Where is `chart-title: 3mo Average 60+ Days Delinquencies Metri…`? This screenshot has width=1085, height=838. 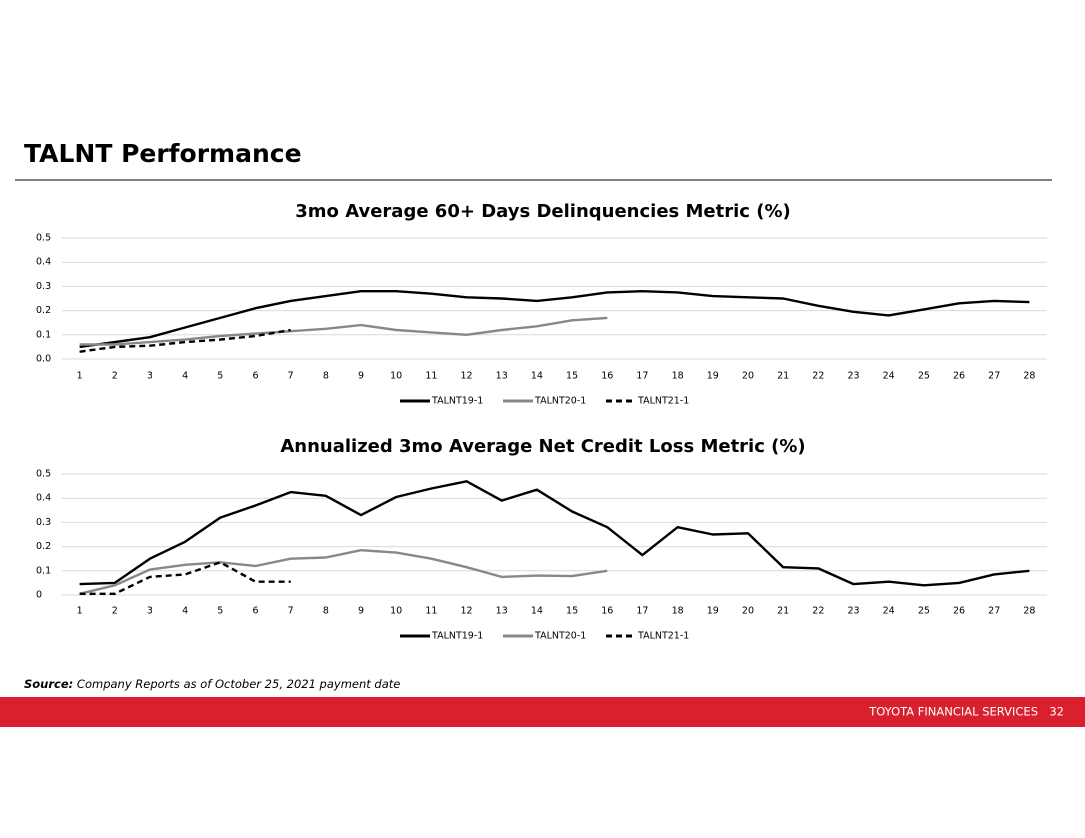 chart-title: 3mo Average 60+ Days Delinquencies Metri… is located at coordinates (542, 211).